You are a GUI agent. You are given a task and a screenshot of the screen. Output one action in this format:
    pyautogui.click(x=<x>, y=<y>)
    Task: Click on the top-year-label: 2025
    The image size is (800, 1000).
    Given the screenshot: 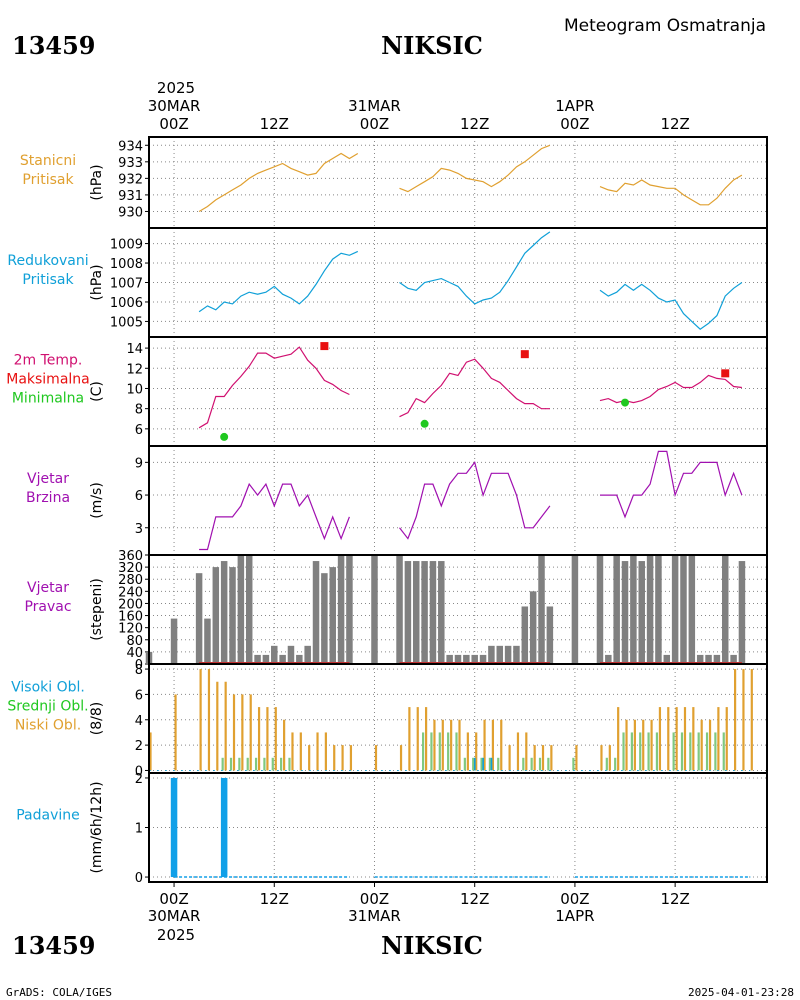 What is the action you would take?
    pyautogui.click(x=176, y=88)
    